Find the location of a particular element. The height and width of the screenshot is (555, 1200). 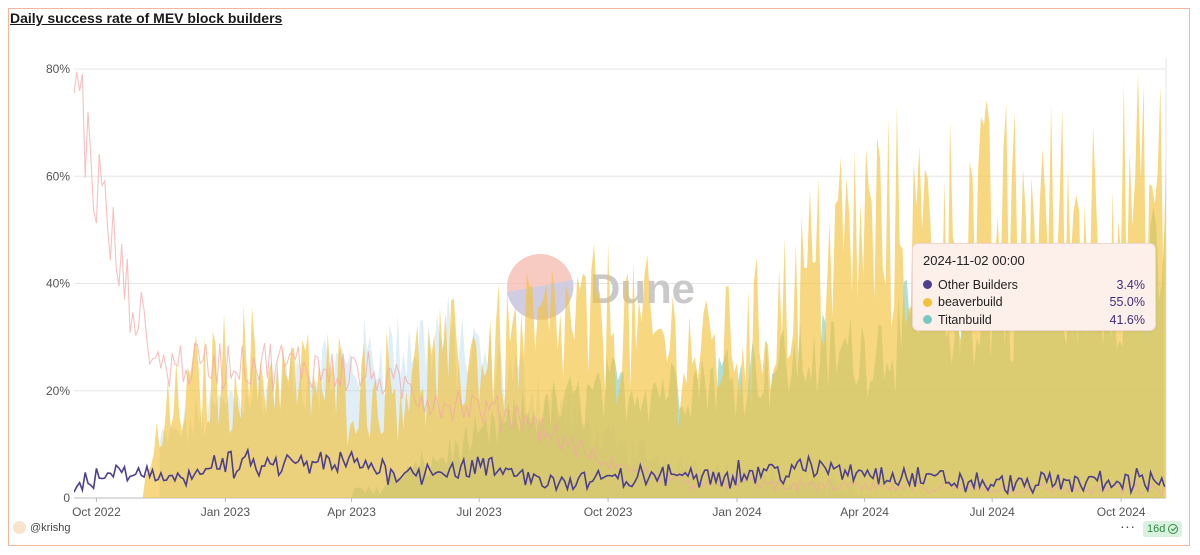

tooltip-date: 2024-11-02 00:00 is located at coordinates (974, 260).